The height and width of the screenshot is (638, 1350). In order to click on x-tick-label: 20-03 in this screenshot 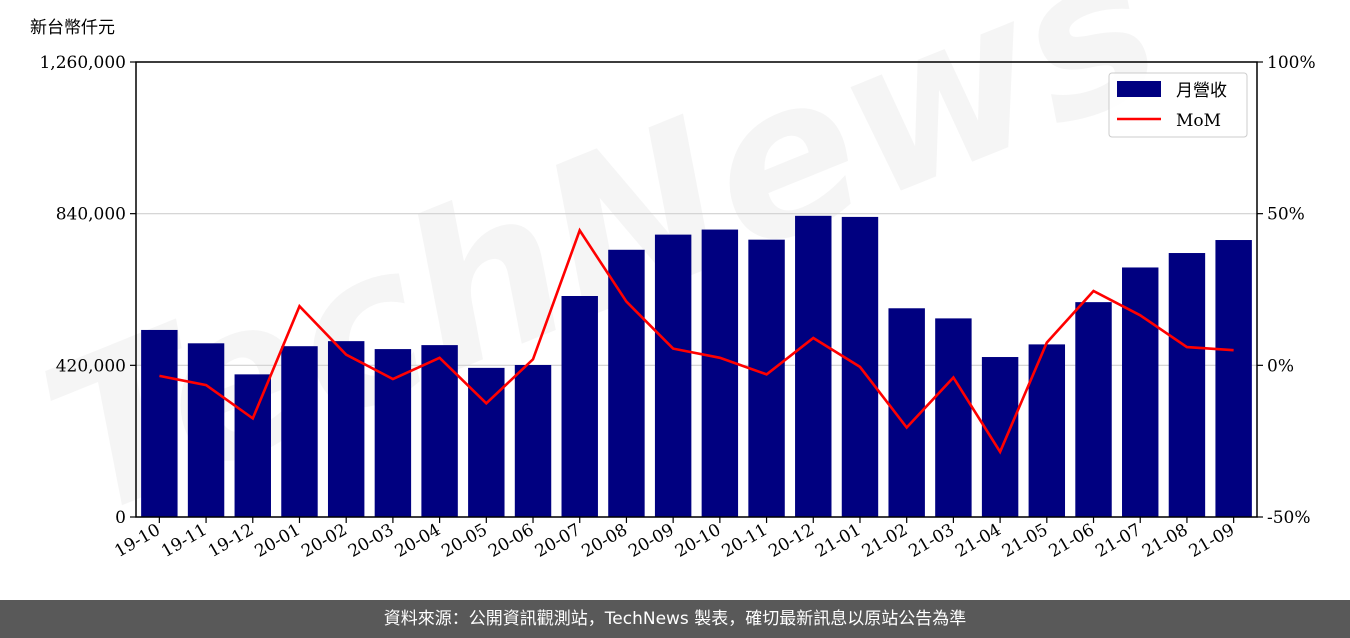, I will do `click(371, 541)`.